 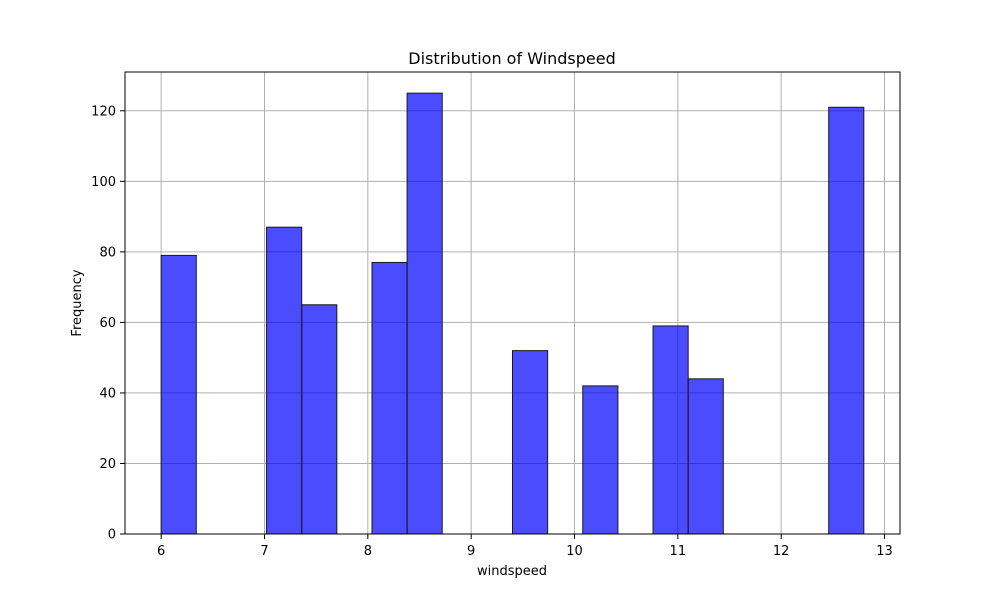 What do you see at coordinates (103, 182) in the screenshot?
I see `y-tick-label-5: 100` at bounding box center [103, 182].